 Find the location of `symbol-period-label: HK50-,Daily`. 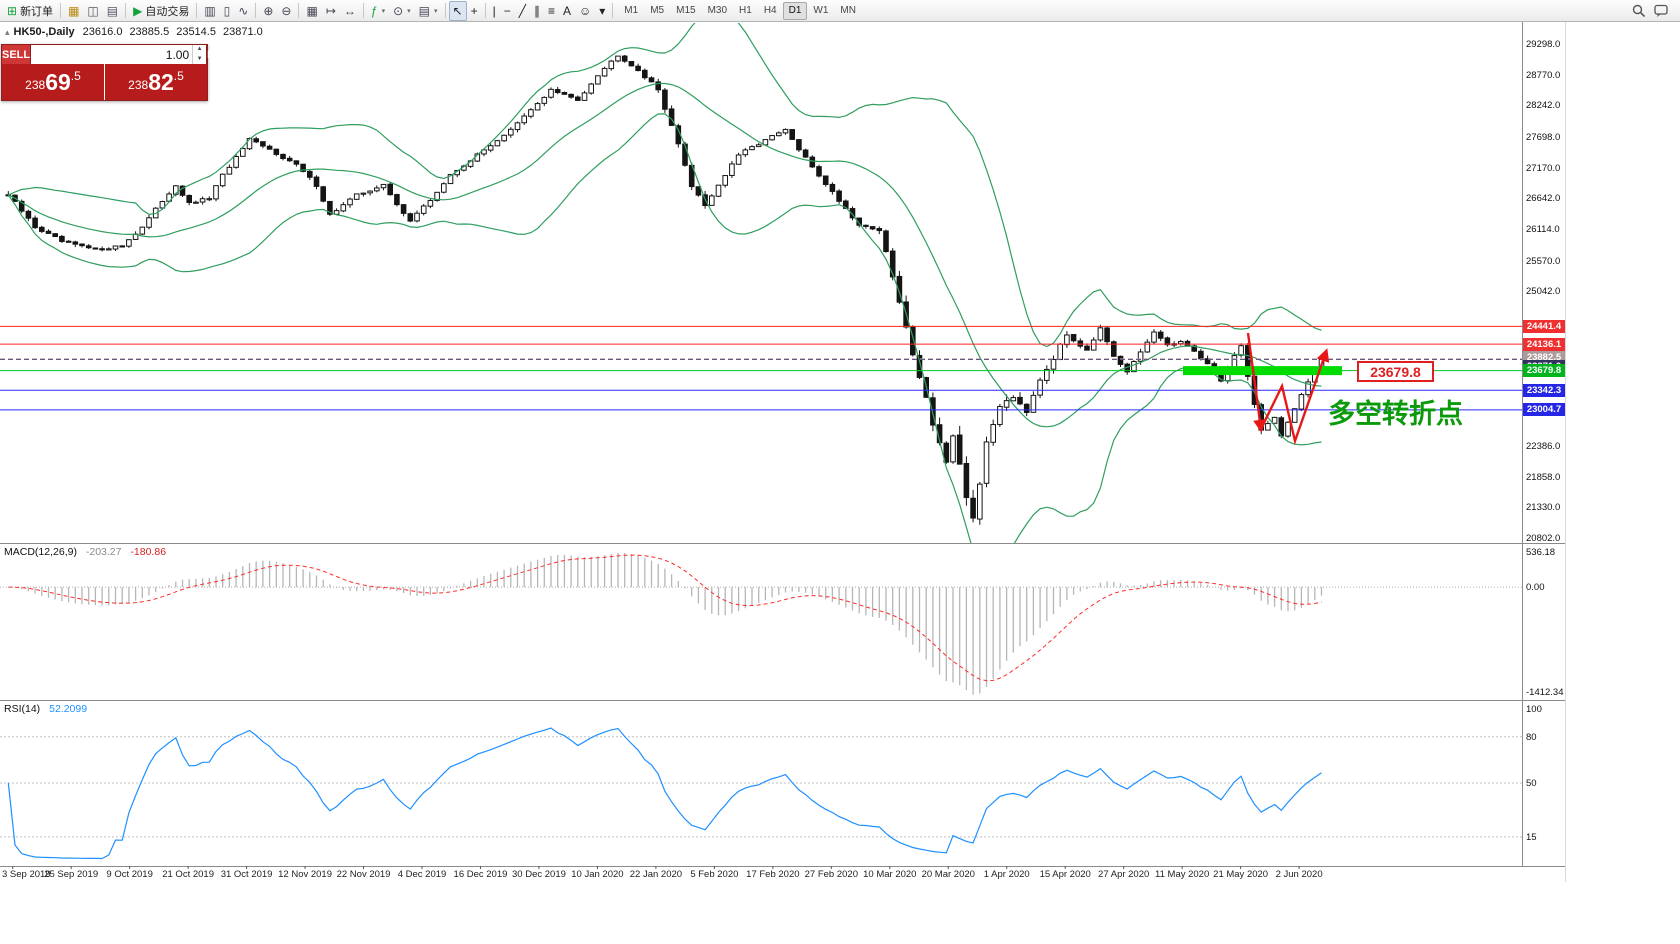

symbol-period-label: HK50-,Daily is located at coordinates (44, 32).